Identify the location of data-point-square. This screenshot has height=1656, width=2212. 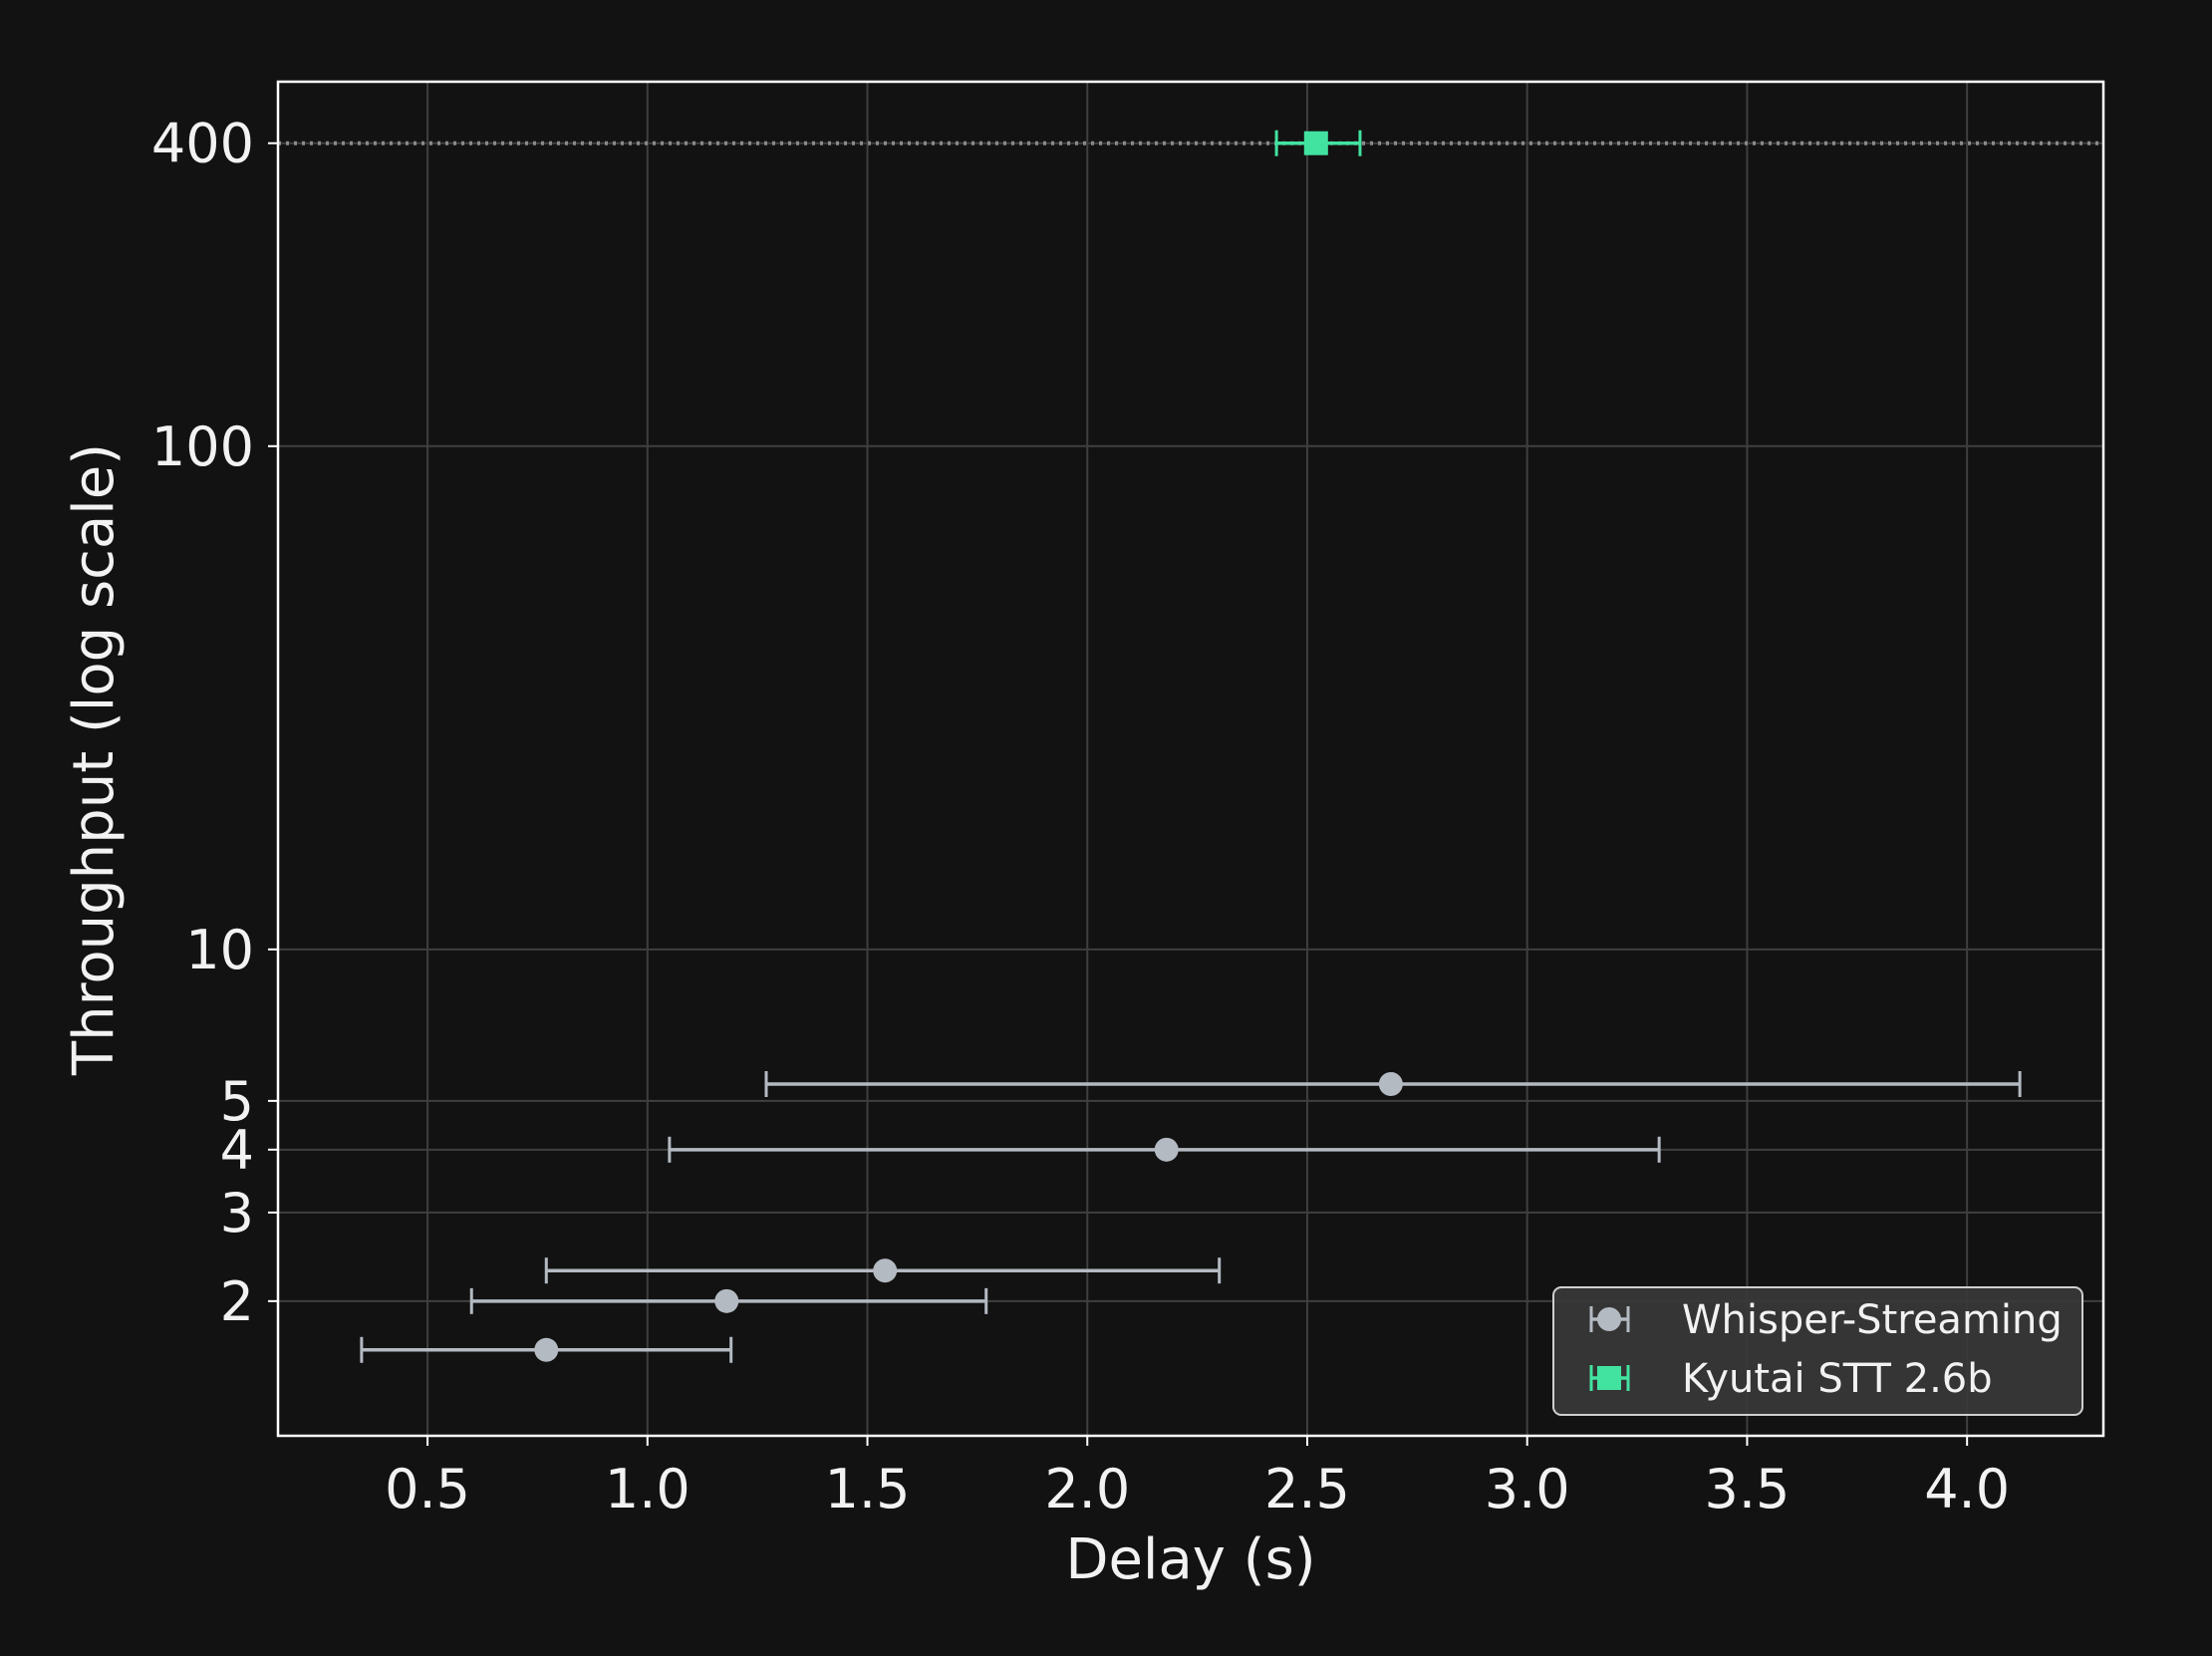
(1316, 143).